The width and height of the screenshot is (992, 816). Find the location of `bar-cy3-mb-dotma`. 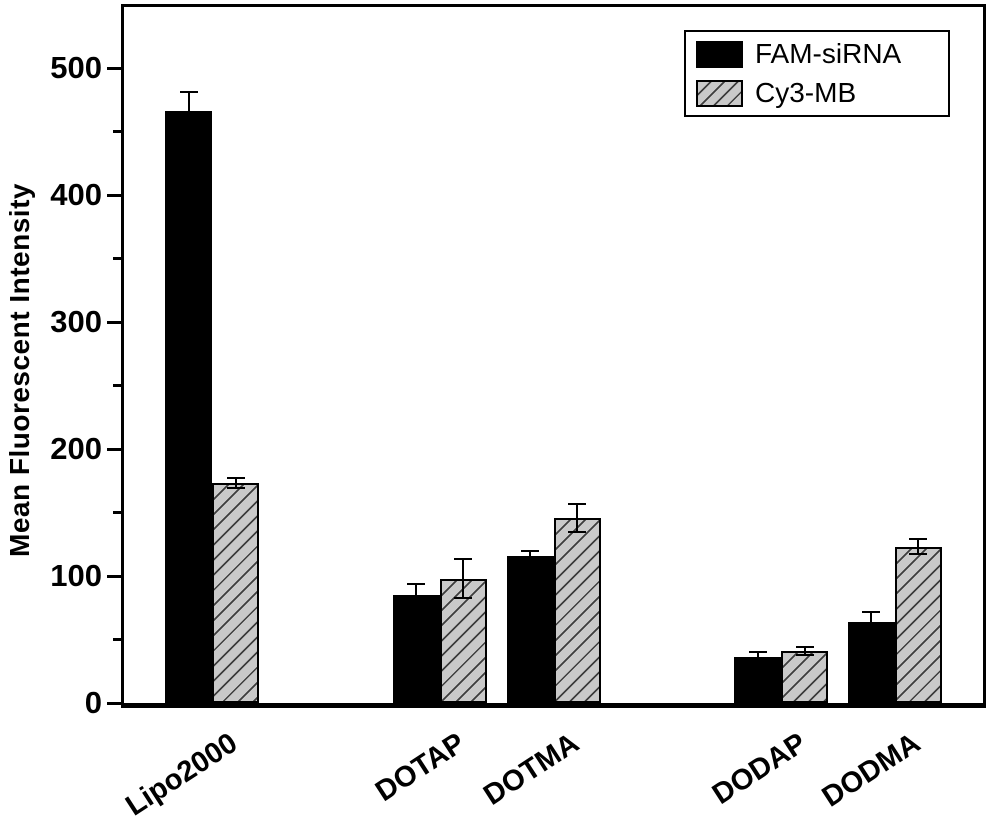

bar-cy3-mb-dotma is located at coordinates (577, 610).